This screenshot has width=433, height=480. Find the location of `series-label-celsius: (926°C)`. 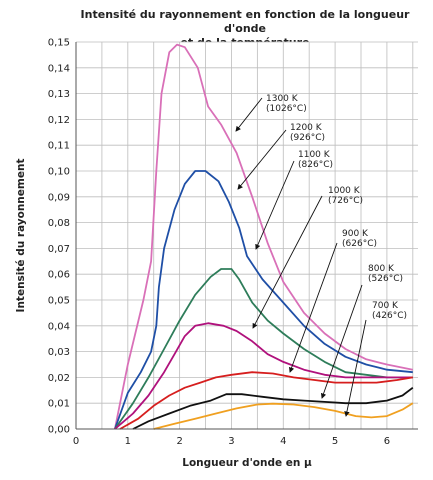

series-label-celsius: (926°C) is located at coordinates (307, 138).